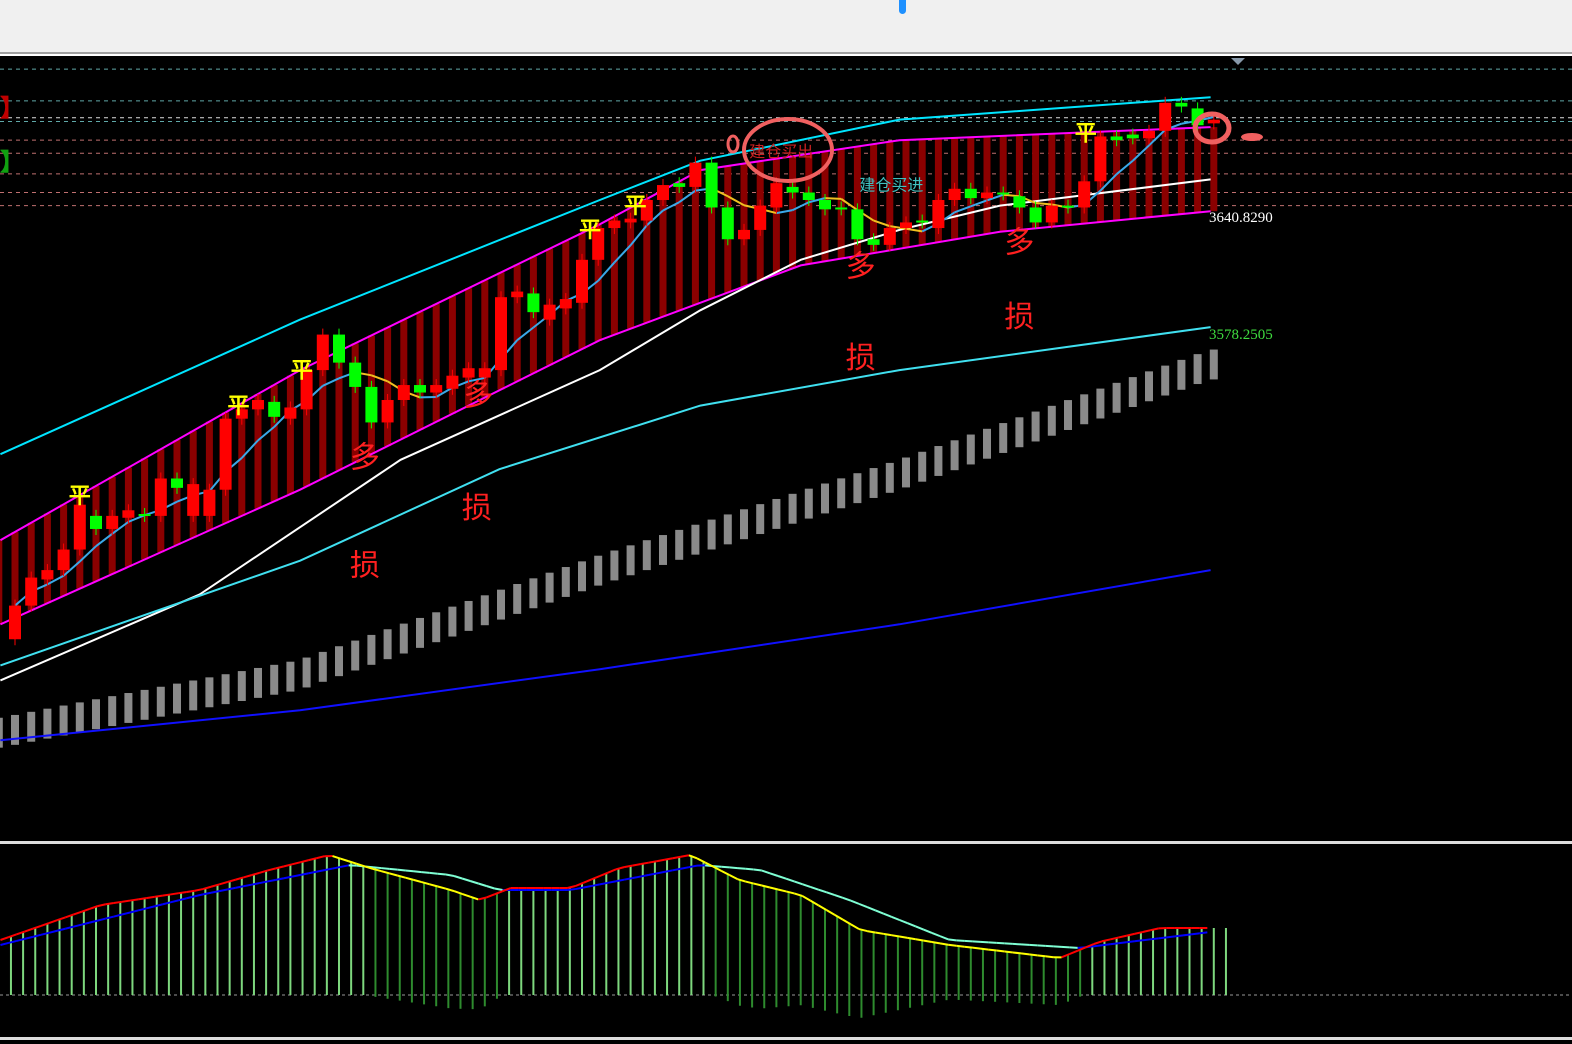 The width and height of the screenshot is (1572, 1044). What do you see at coordinates (902, 7) in the screenshot?
I see `scroll-position-marker` at bounding box center [902, 7].